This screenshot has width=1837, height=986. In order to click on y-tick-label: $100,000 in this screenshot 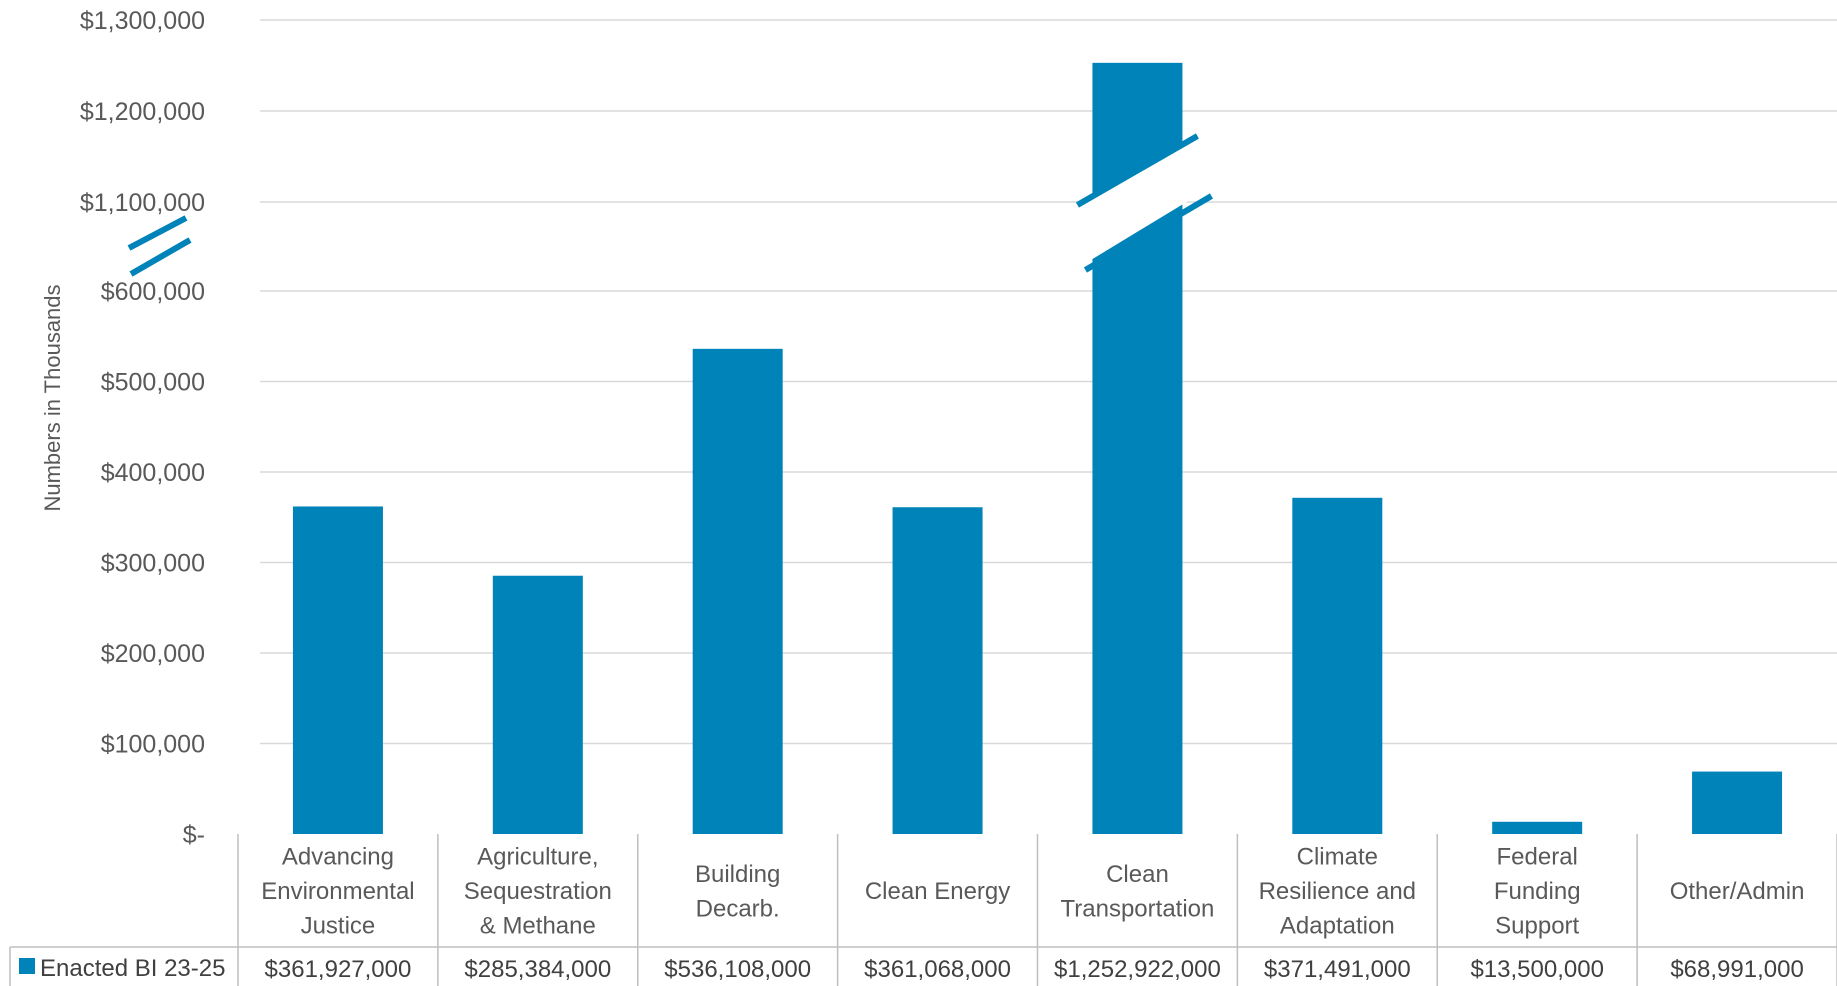, I will do `click(153, 745)`.